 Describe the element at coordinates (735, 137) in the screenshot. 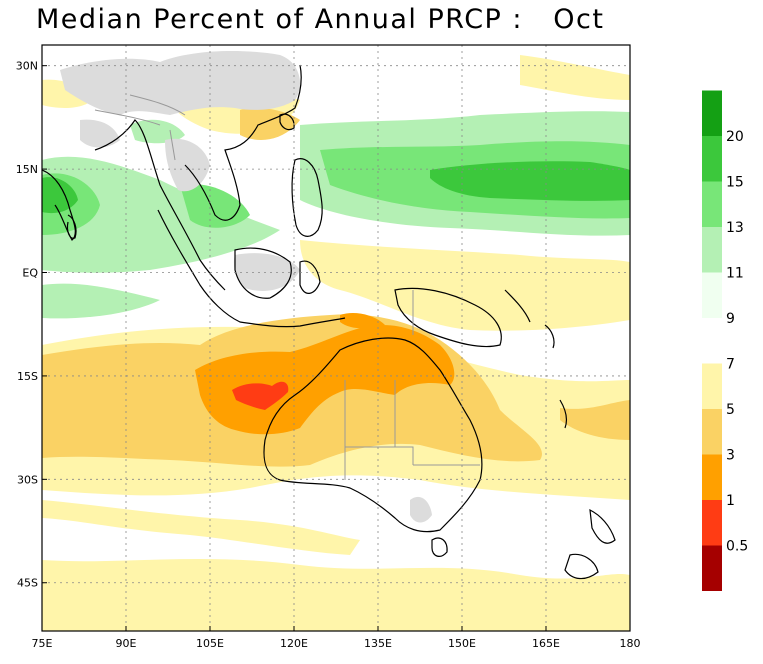

I see `colorbar-label: 20` at that location.